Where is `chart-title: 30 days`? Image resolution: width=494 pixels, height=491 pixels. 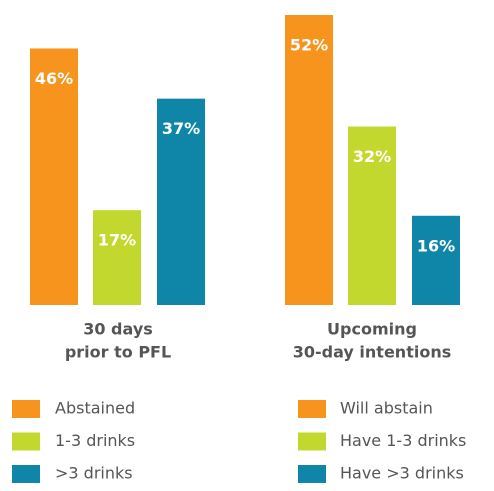
chart-title: 30 days is located at coordinates (118, 329).